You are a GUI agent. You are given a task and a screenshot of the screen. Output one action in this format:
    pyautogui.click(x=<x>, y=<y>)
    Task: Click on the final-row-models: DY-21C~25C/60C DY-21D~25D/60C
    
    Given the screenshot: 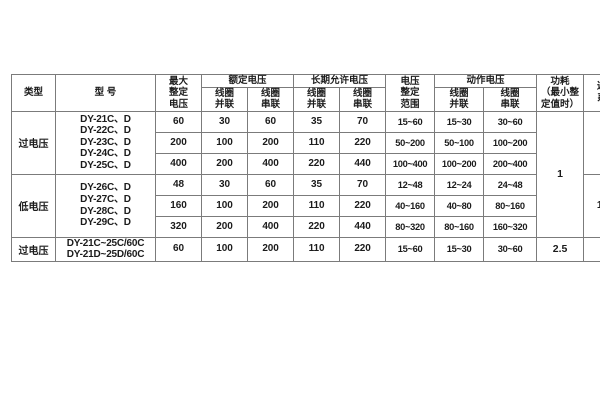 What is the action you would take?
    pyautogui.click(x=105, y=249)
    